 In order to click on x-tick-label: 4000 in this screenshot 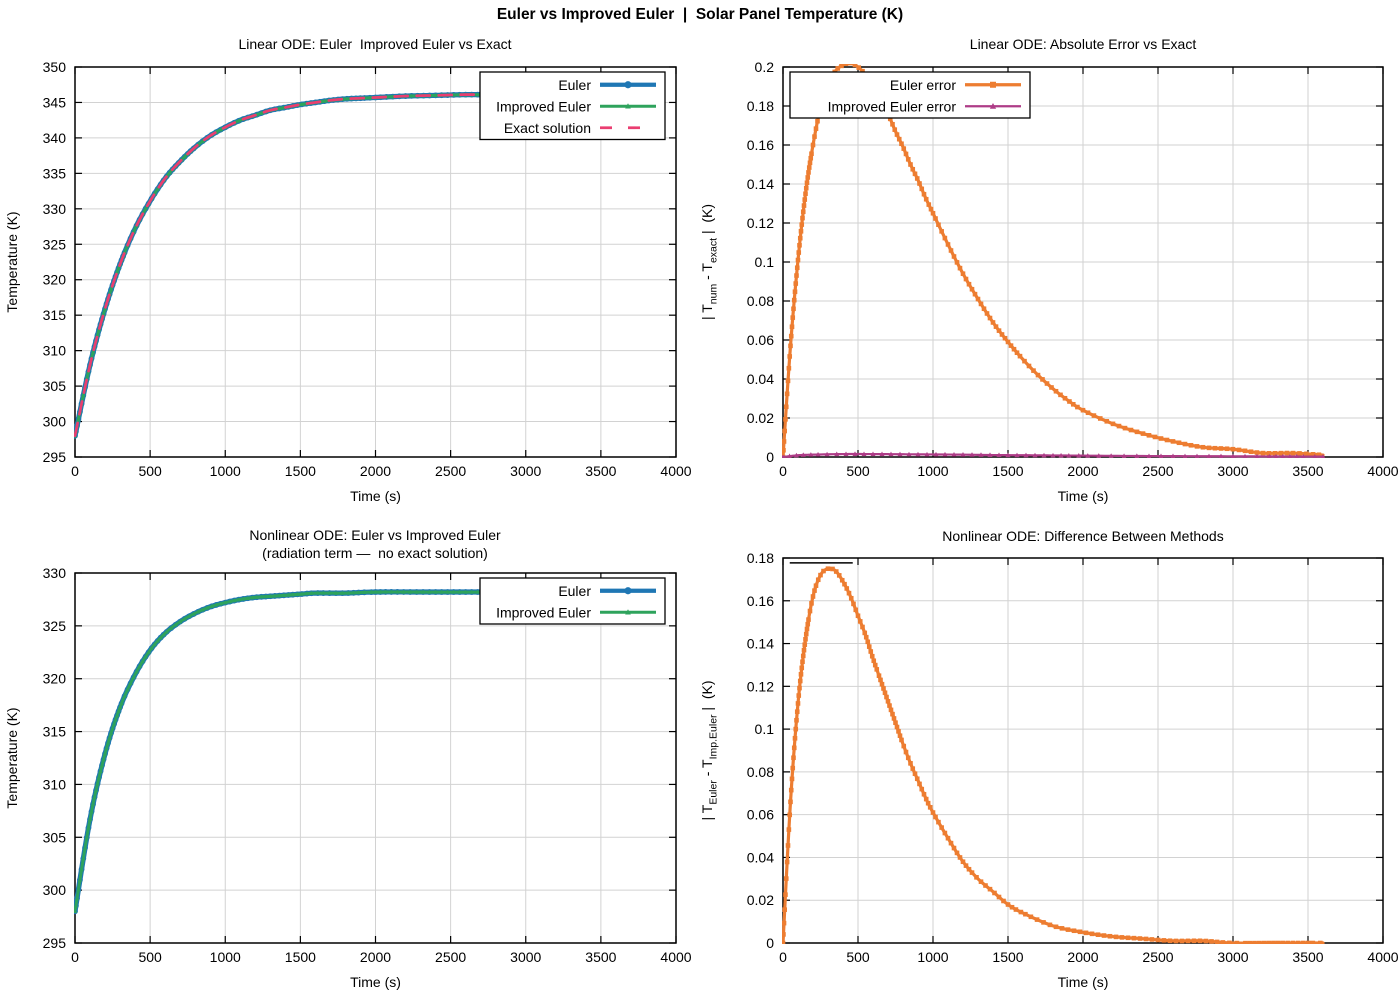, I will do `click(1382, 957)`.